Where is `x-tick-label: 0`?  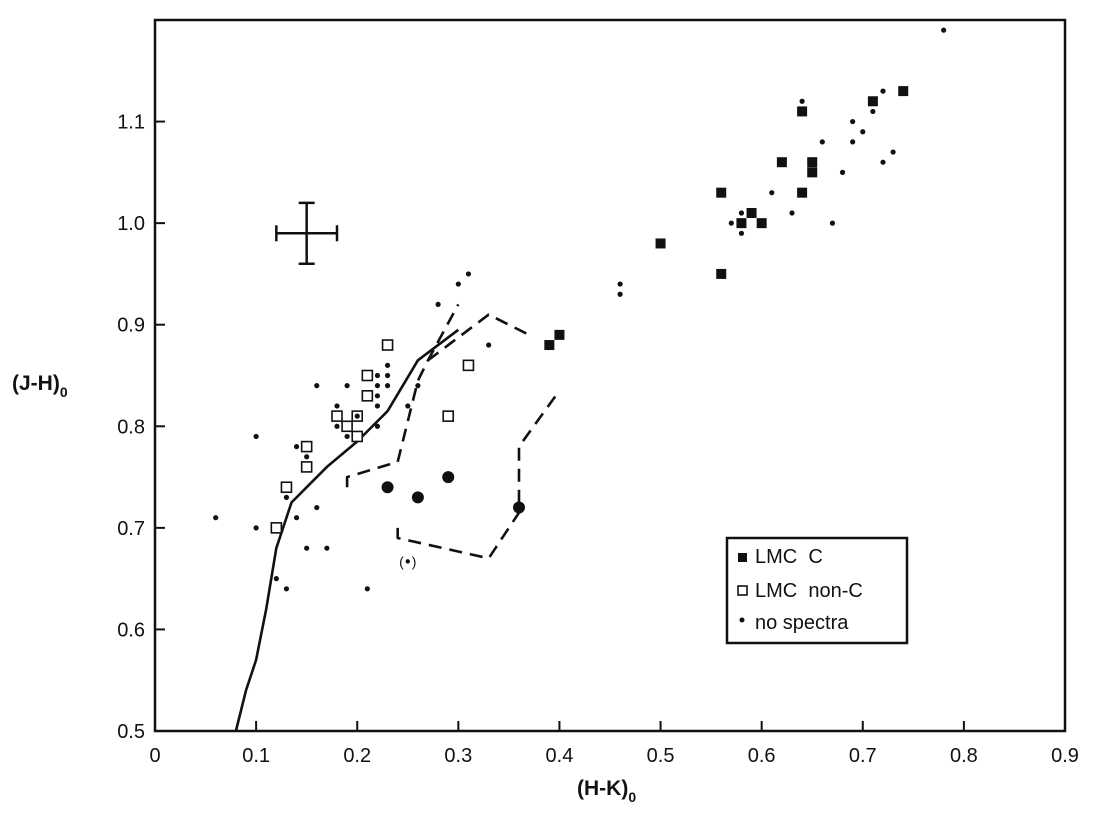 x-tick-label: 0 is located at coordinates (154, 756).